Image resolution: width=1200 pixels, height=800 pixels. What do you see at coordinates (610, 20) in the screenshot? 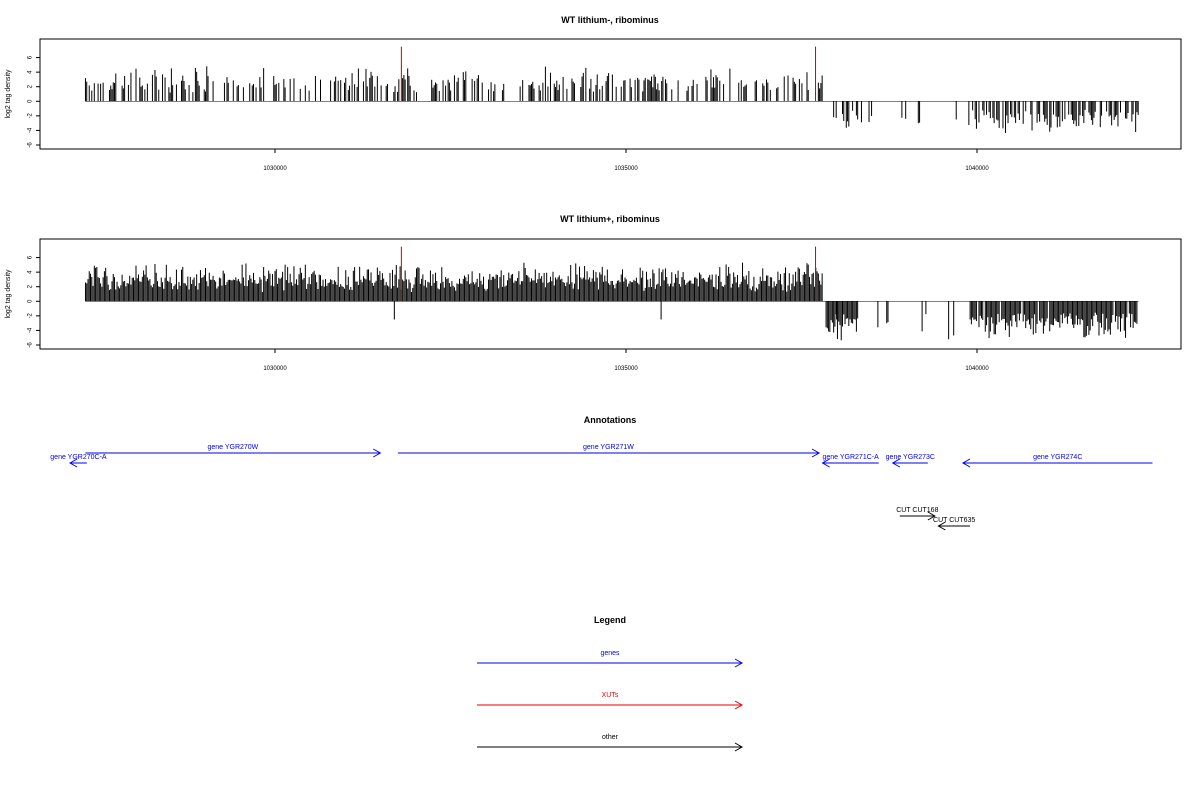
I see `track-title: WT lithium-, ribominus` at bounding box center [610, 20].